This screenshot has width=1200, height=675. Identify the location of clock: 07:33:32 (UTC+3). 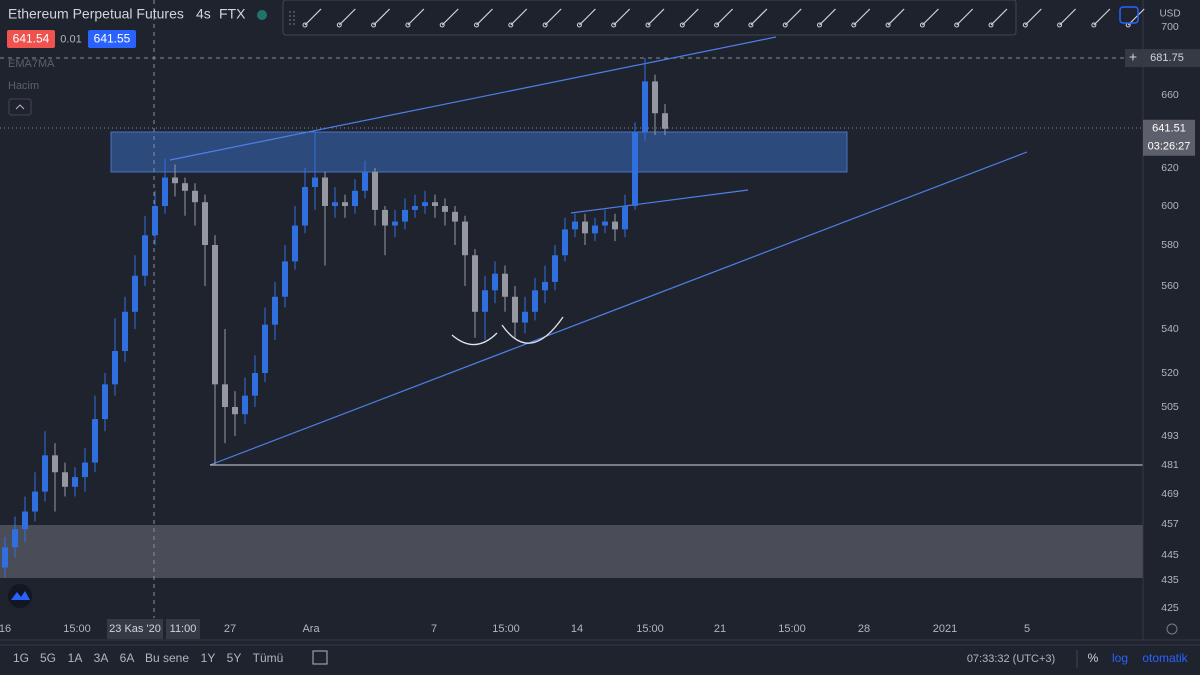
(1011, 659).